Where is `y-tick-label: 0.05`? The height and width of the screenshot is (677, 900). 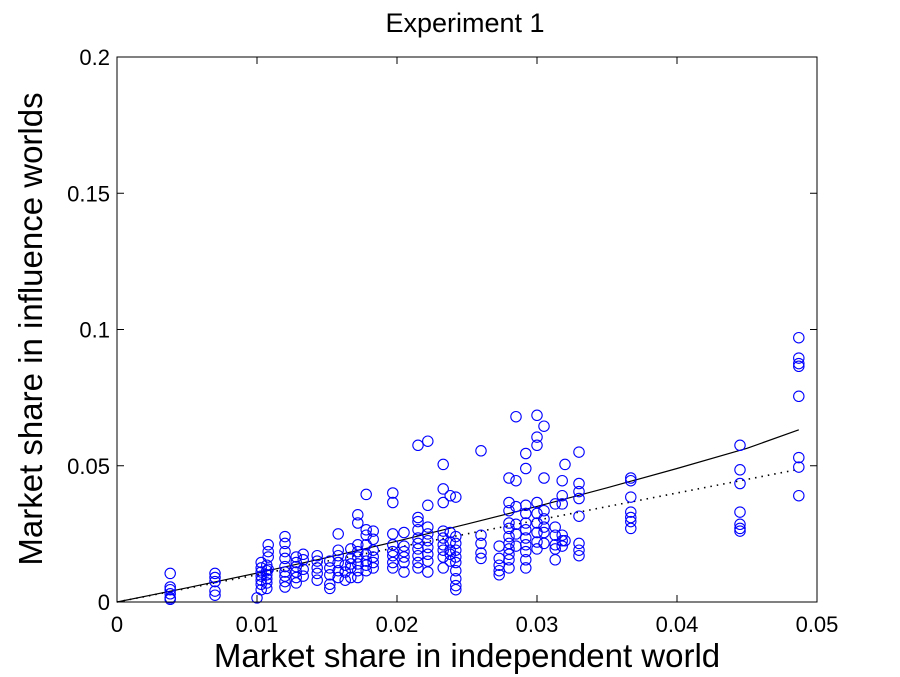
y-tick-label: 0.05 is located at coordinates (88, 466).